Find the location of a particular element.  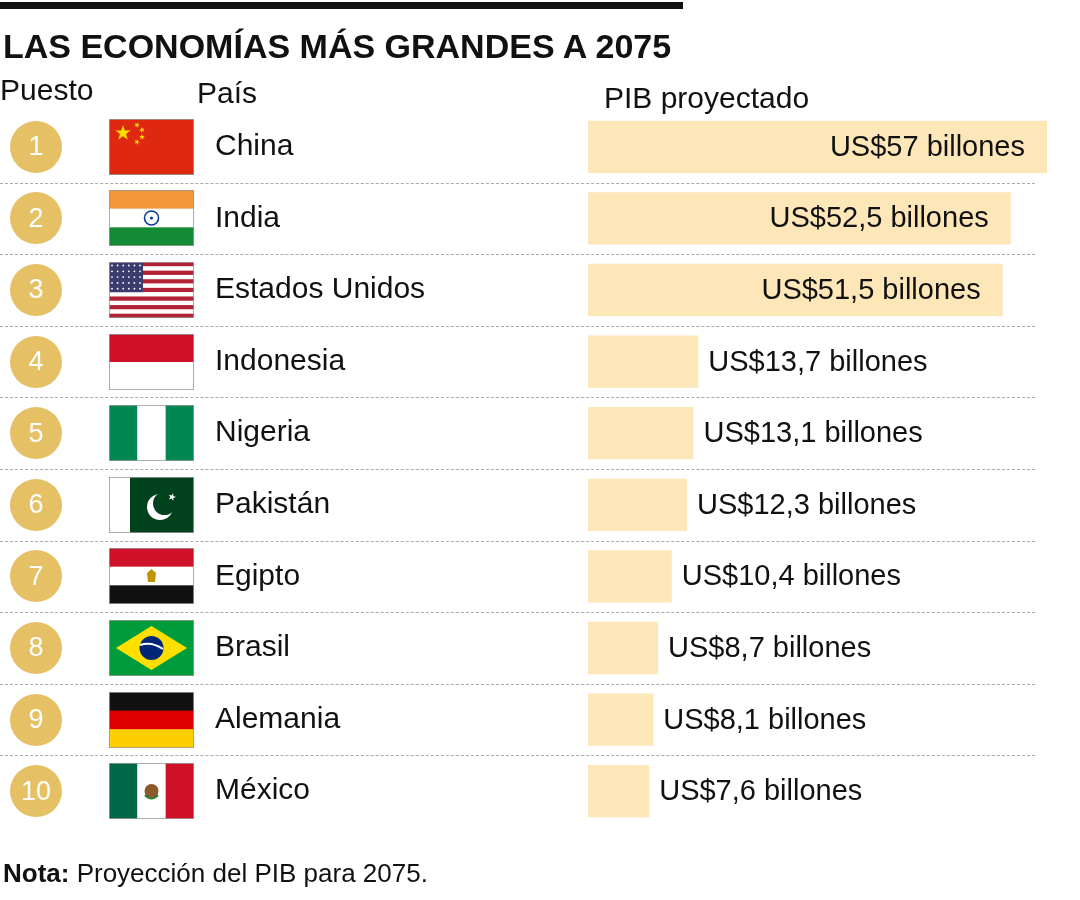

text: 1 is located at coordinates (36, 146).